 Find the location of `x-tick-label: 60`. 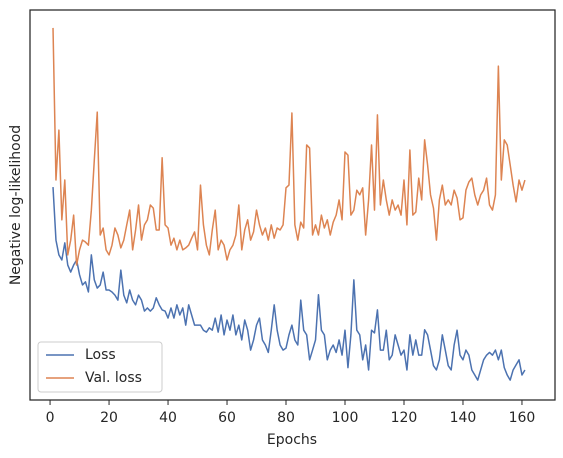

x-tick-label: 60 is located at coordinates (227, 418).